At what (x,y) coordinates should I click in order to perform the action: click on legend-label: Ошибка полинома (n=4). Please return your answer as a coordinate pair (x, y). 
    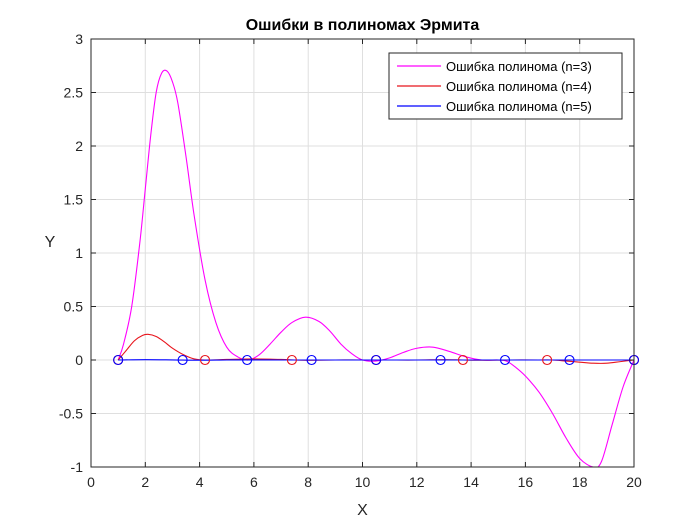
    Looking at the image, I should click on (519, 86).